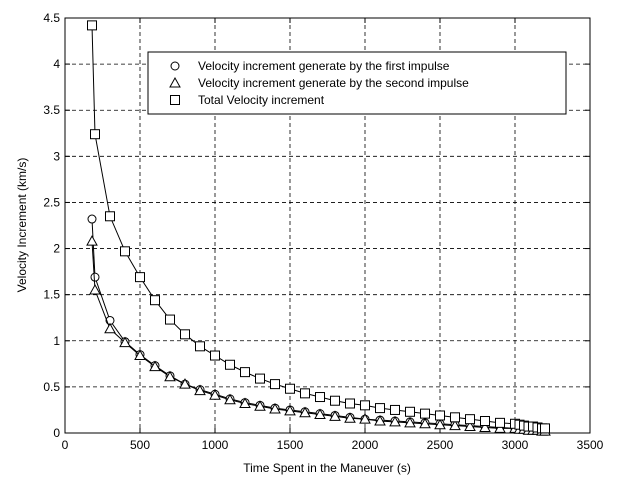  What do you see at coordinates (51, 110) in the screenshot?
I see `y-tick-label: 3.5` at bounding box center [51, 110].